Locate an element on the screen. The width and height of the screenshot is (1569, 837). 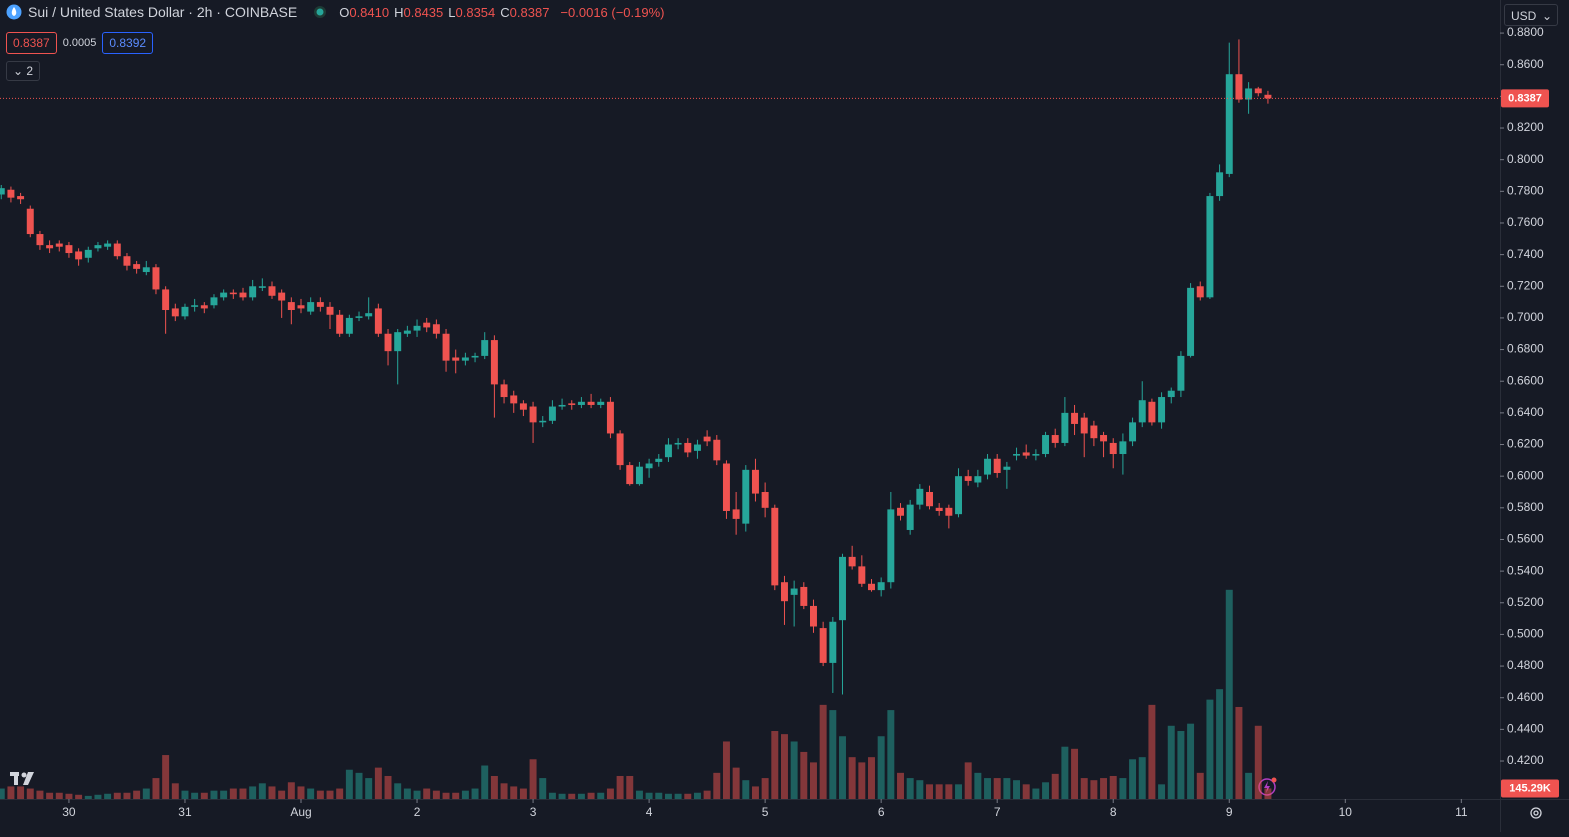
ohlc-value: 0.8410 is located at coordinates (369, 12).